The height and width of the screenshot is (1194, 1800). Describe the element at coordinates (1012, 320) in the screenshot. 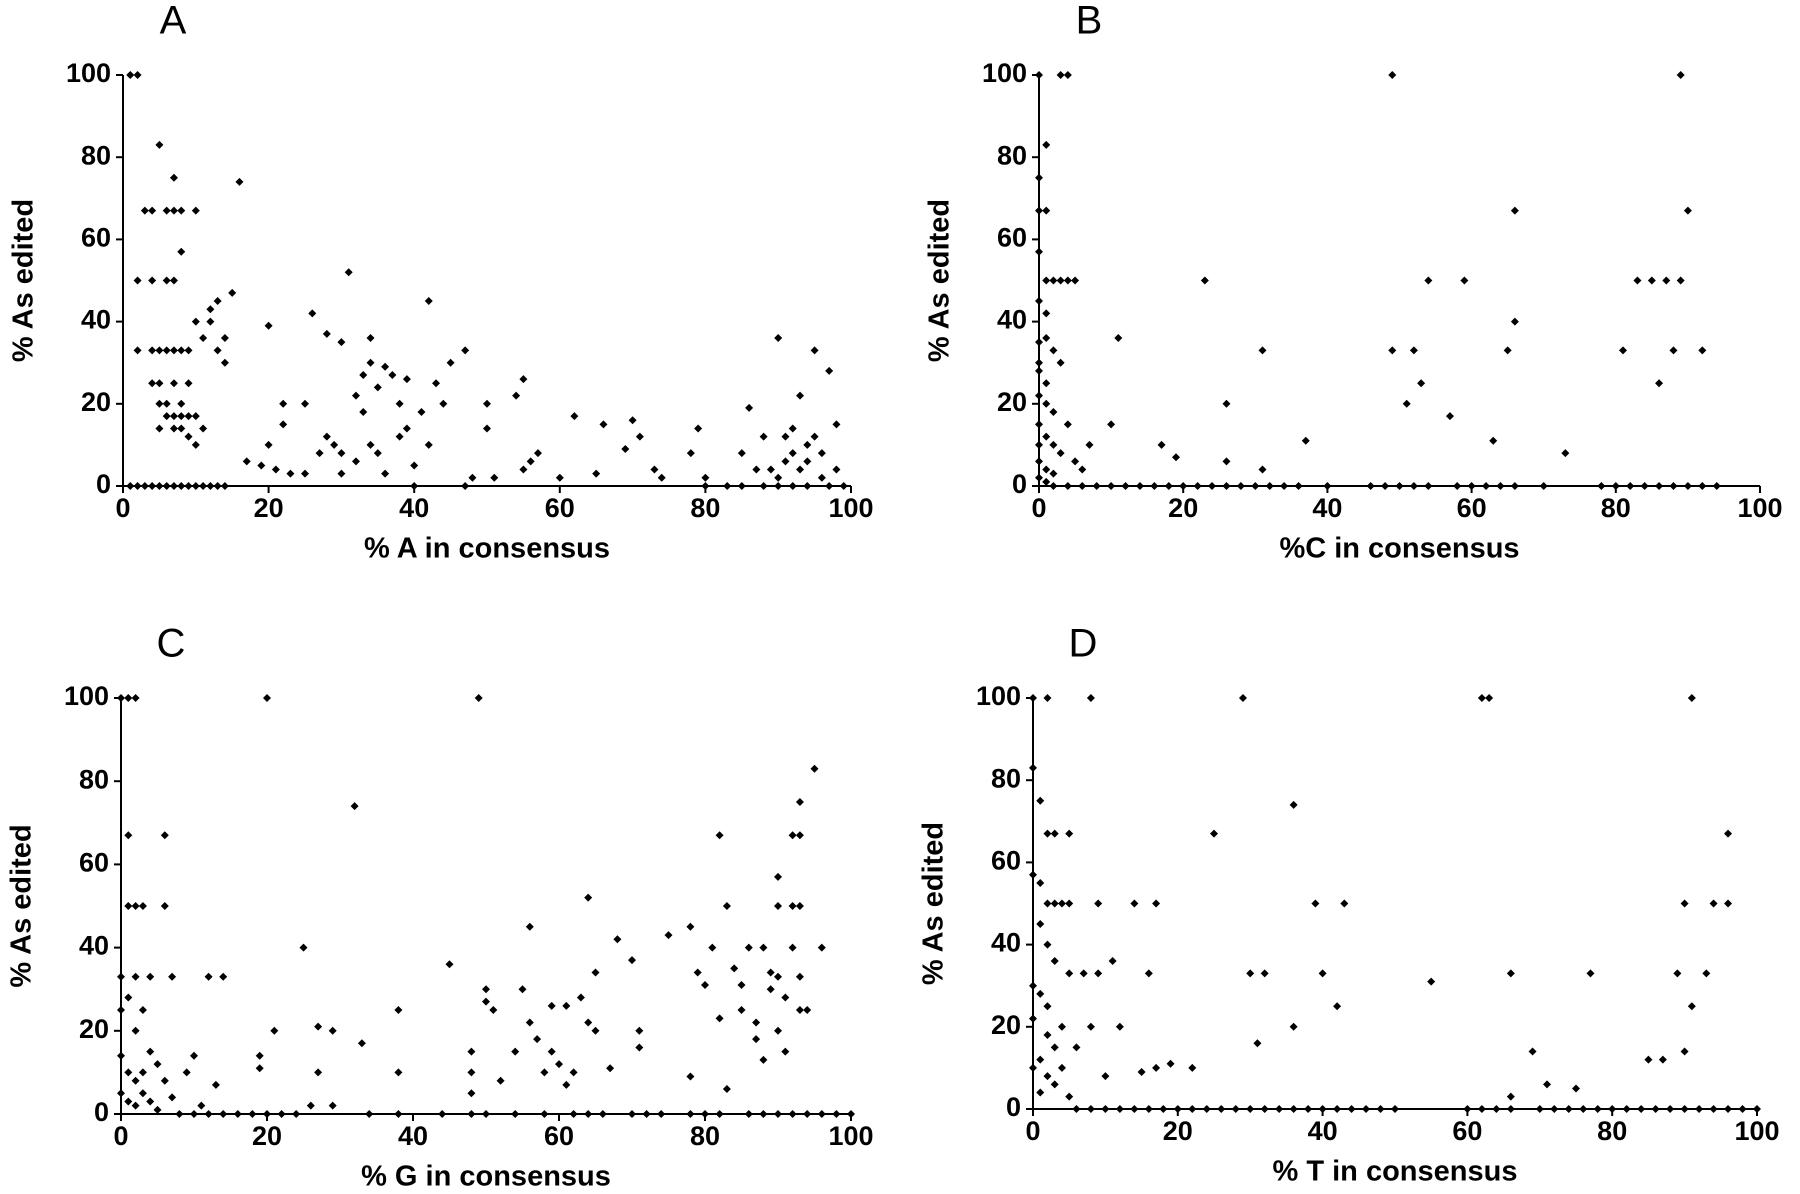

I see `y-tick-label: 40` at that location.